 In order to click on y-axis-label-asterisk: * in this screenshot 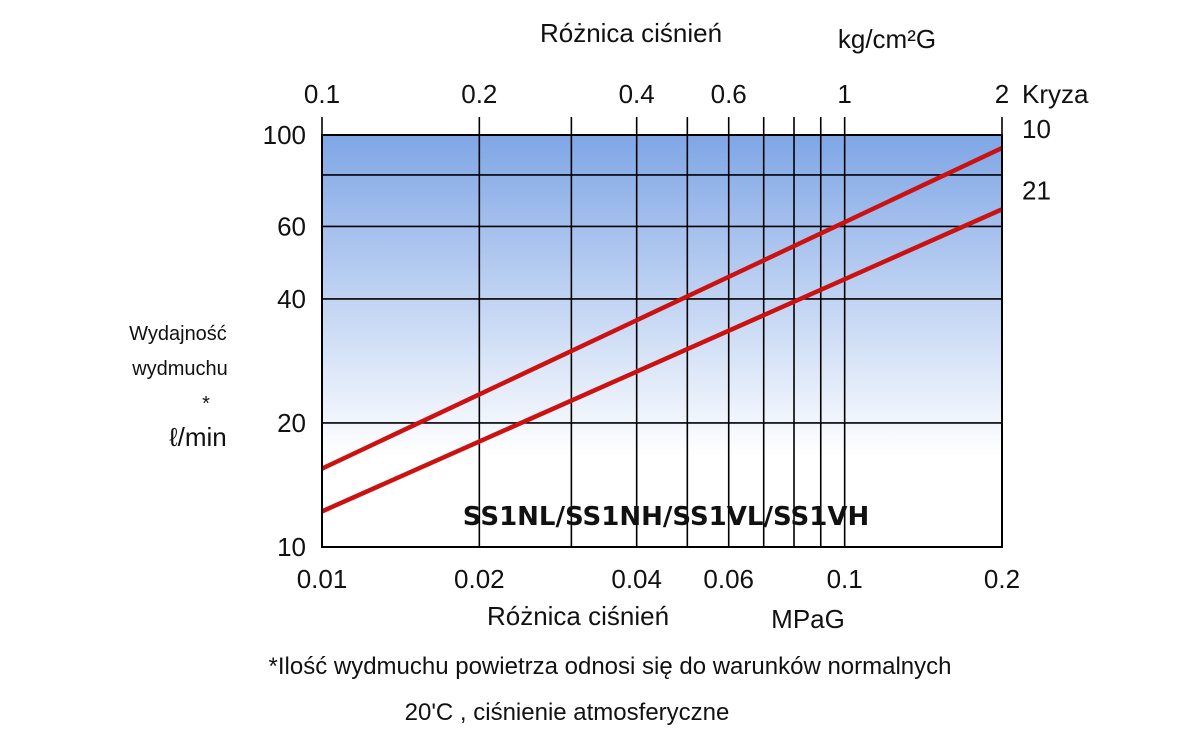, I will do `click(206, 404)`.